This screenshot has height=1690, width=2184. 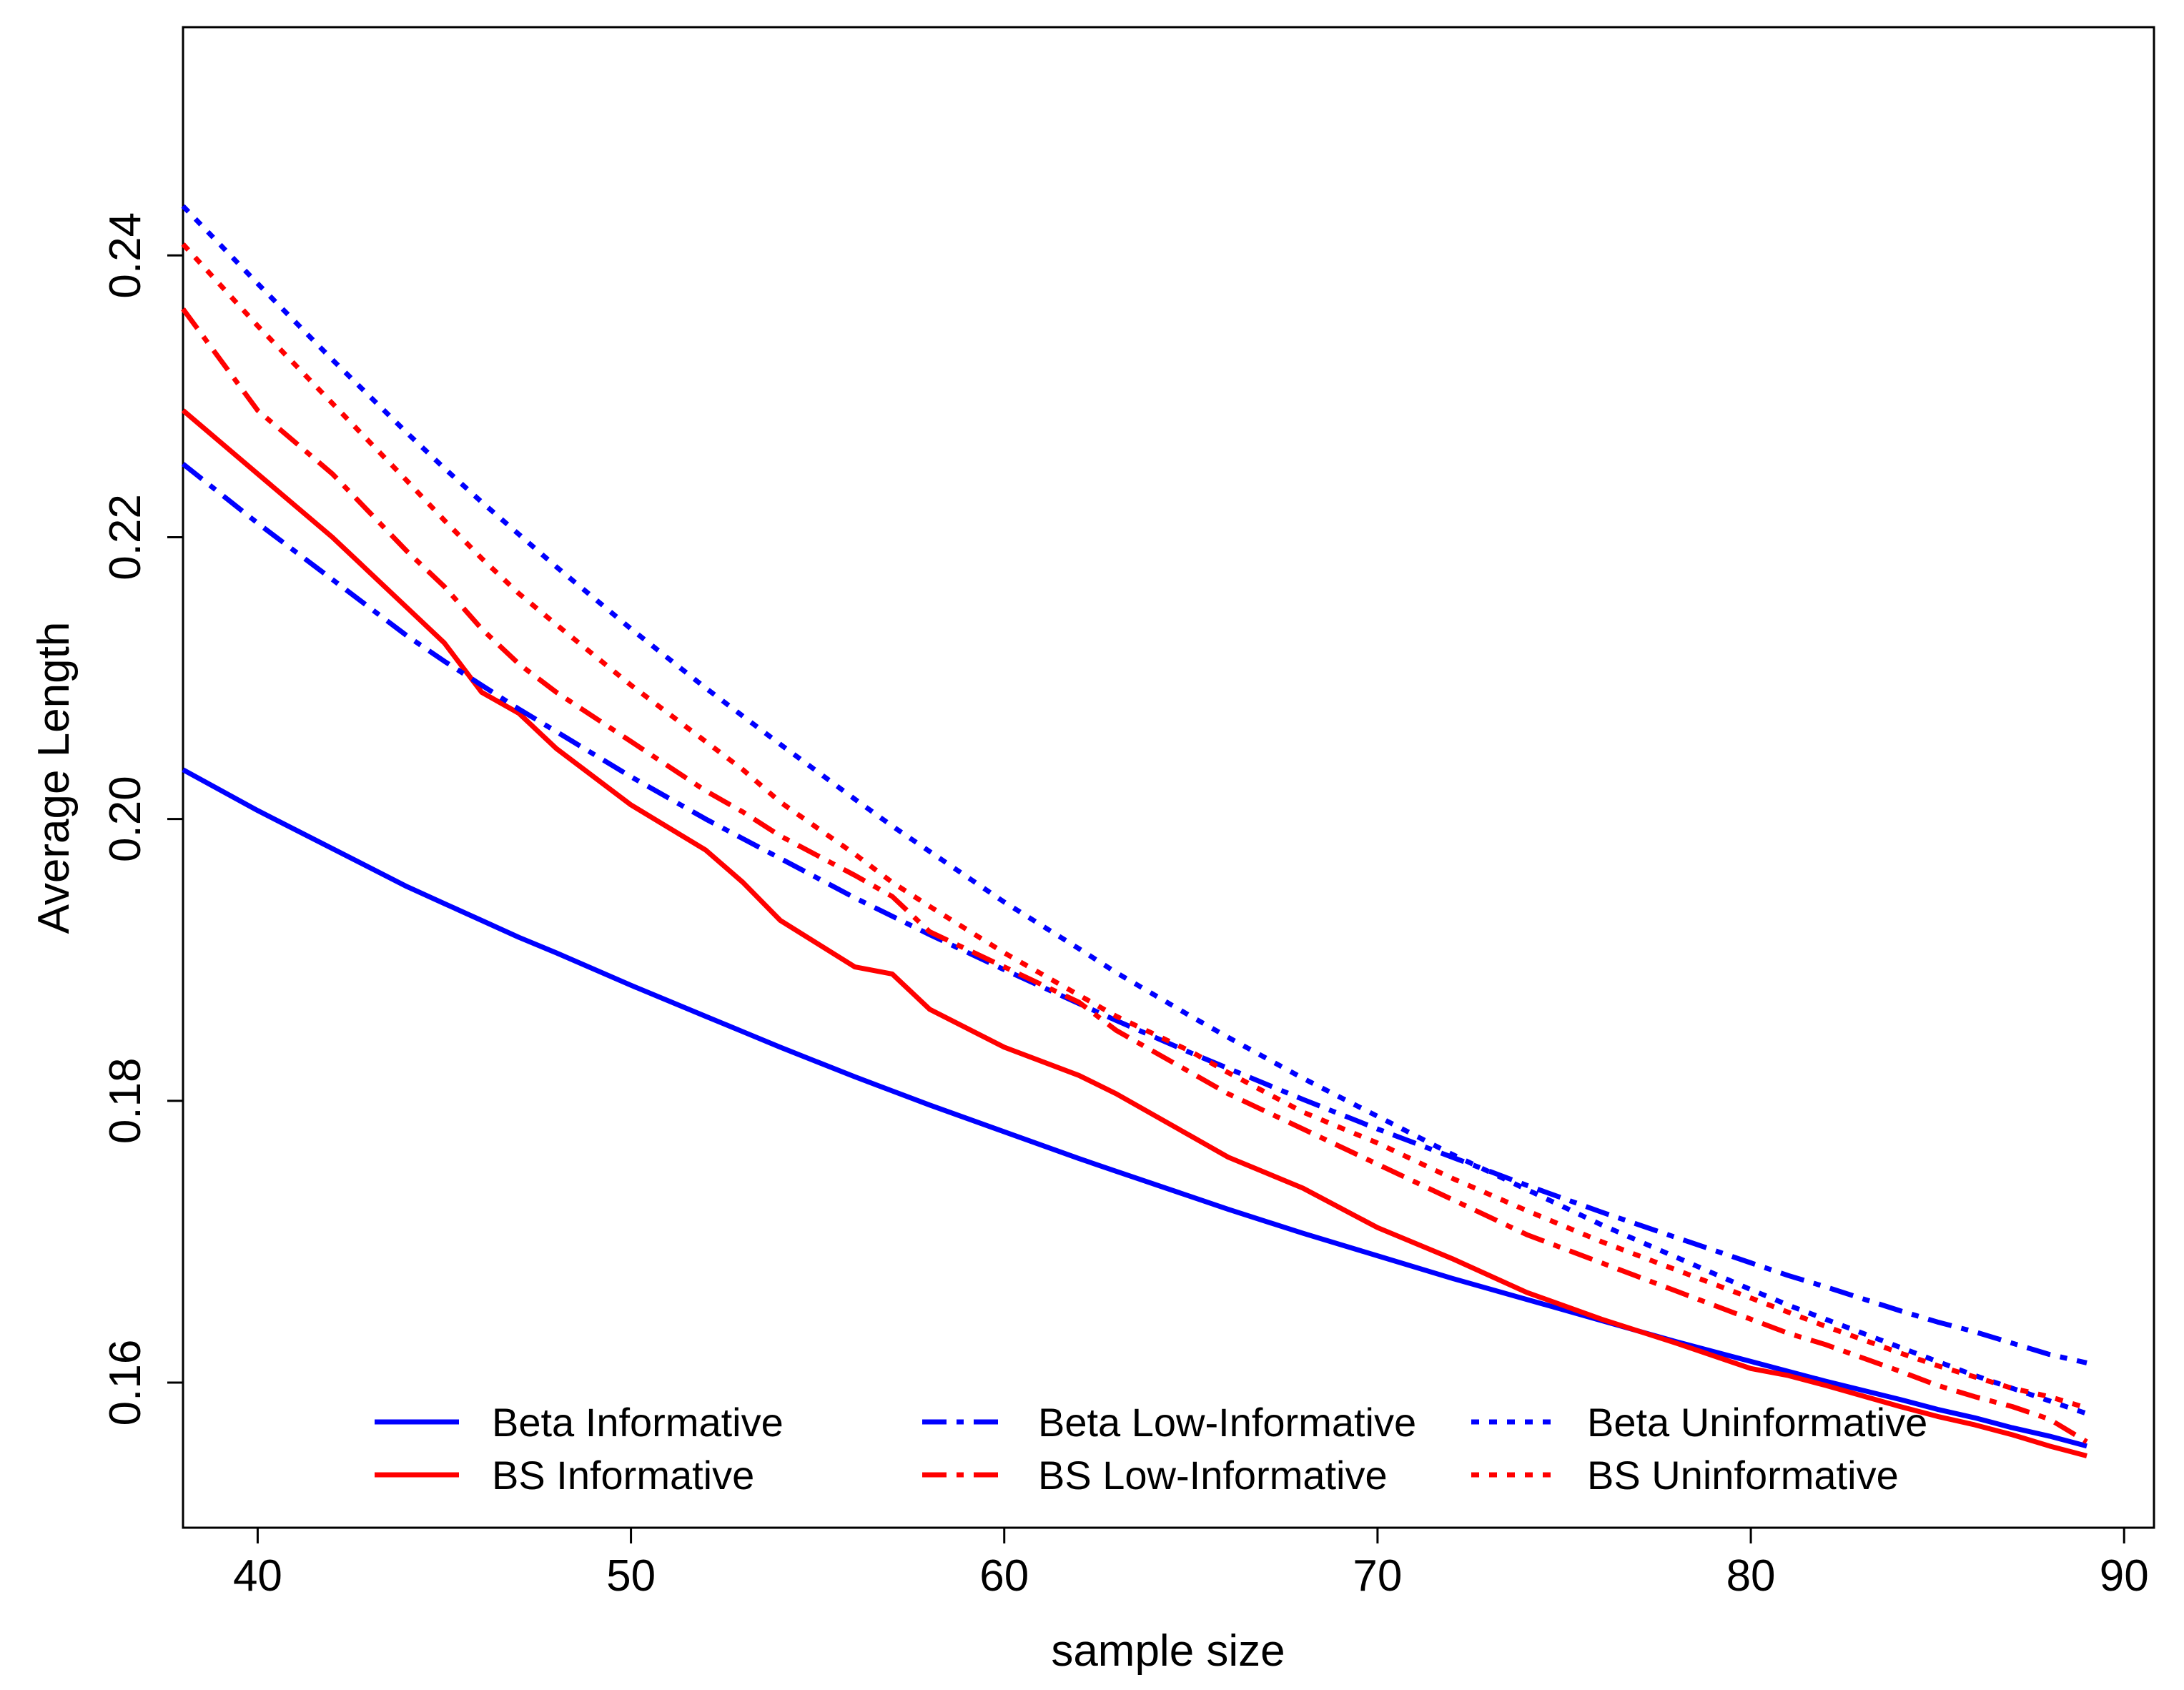 I want to click on legend-label-beta-low-informative: Beta Low-Informative, so click(x=1227, y=1422).